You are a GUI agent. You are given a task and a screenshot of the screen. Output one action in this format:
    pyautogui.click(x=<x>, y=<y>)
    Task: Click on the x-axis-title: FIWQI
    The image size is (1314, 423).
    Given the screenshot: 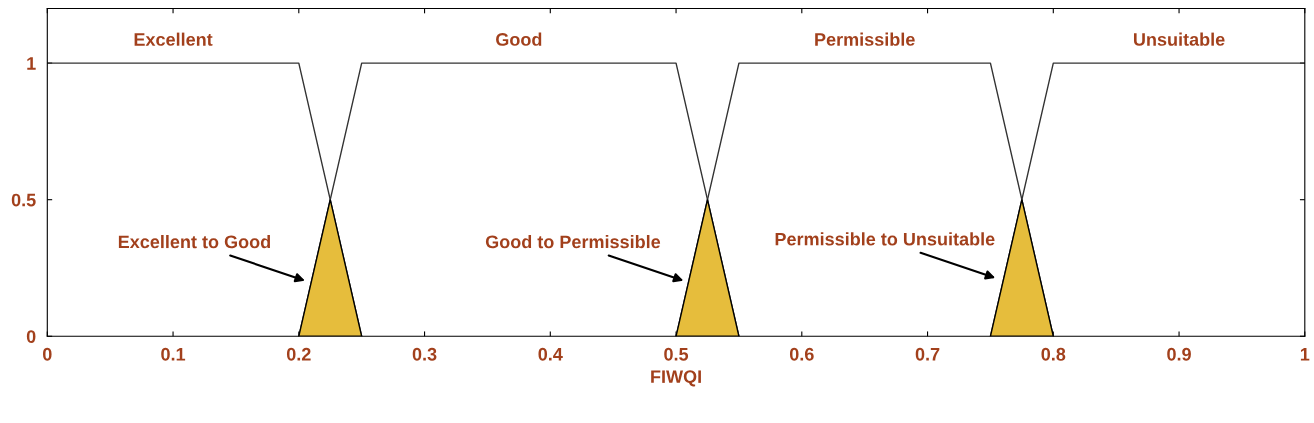 What is the action you would take?
    pyautogui.click(x=676, y=378)
    